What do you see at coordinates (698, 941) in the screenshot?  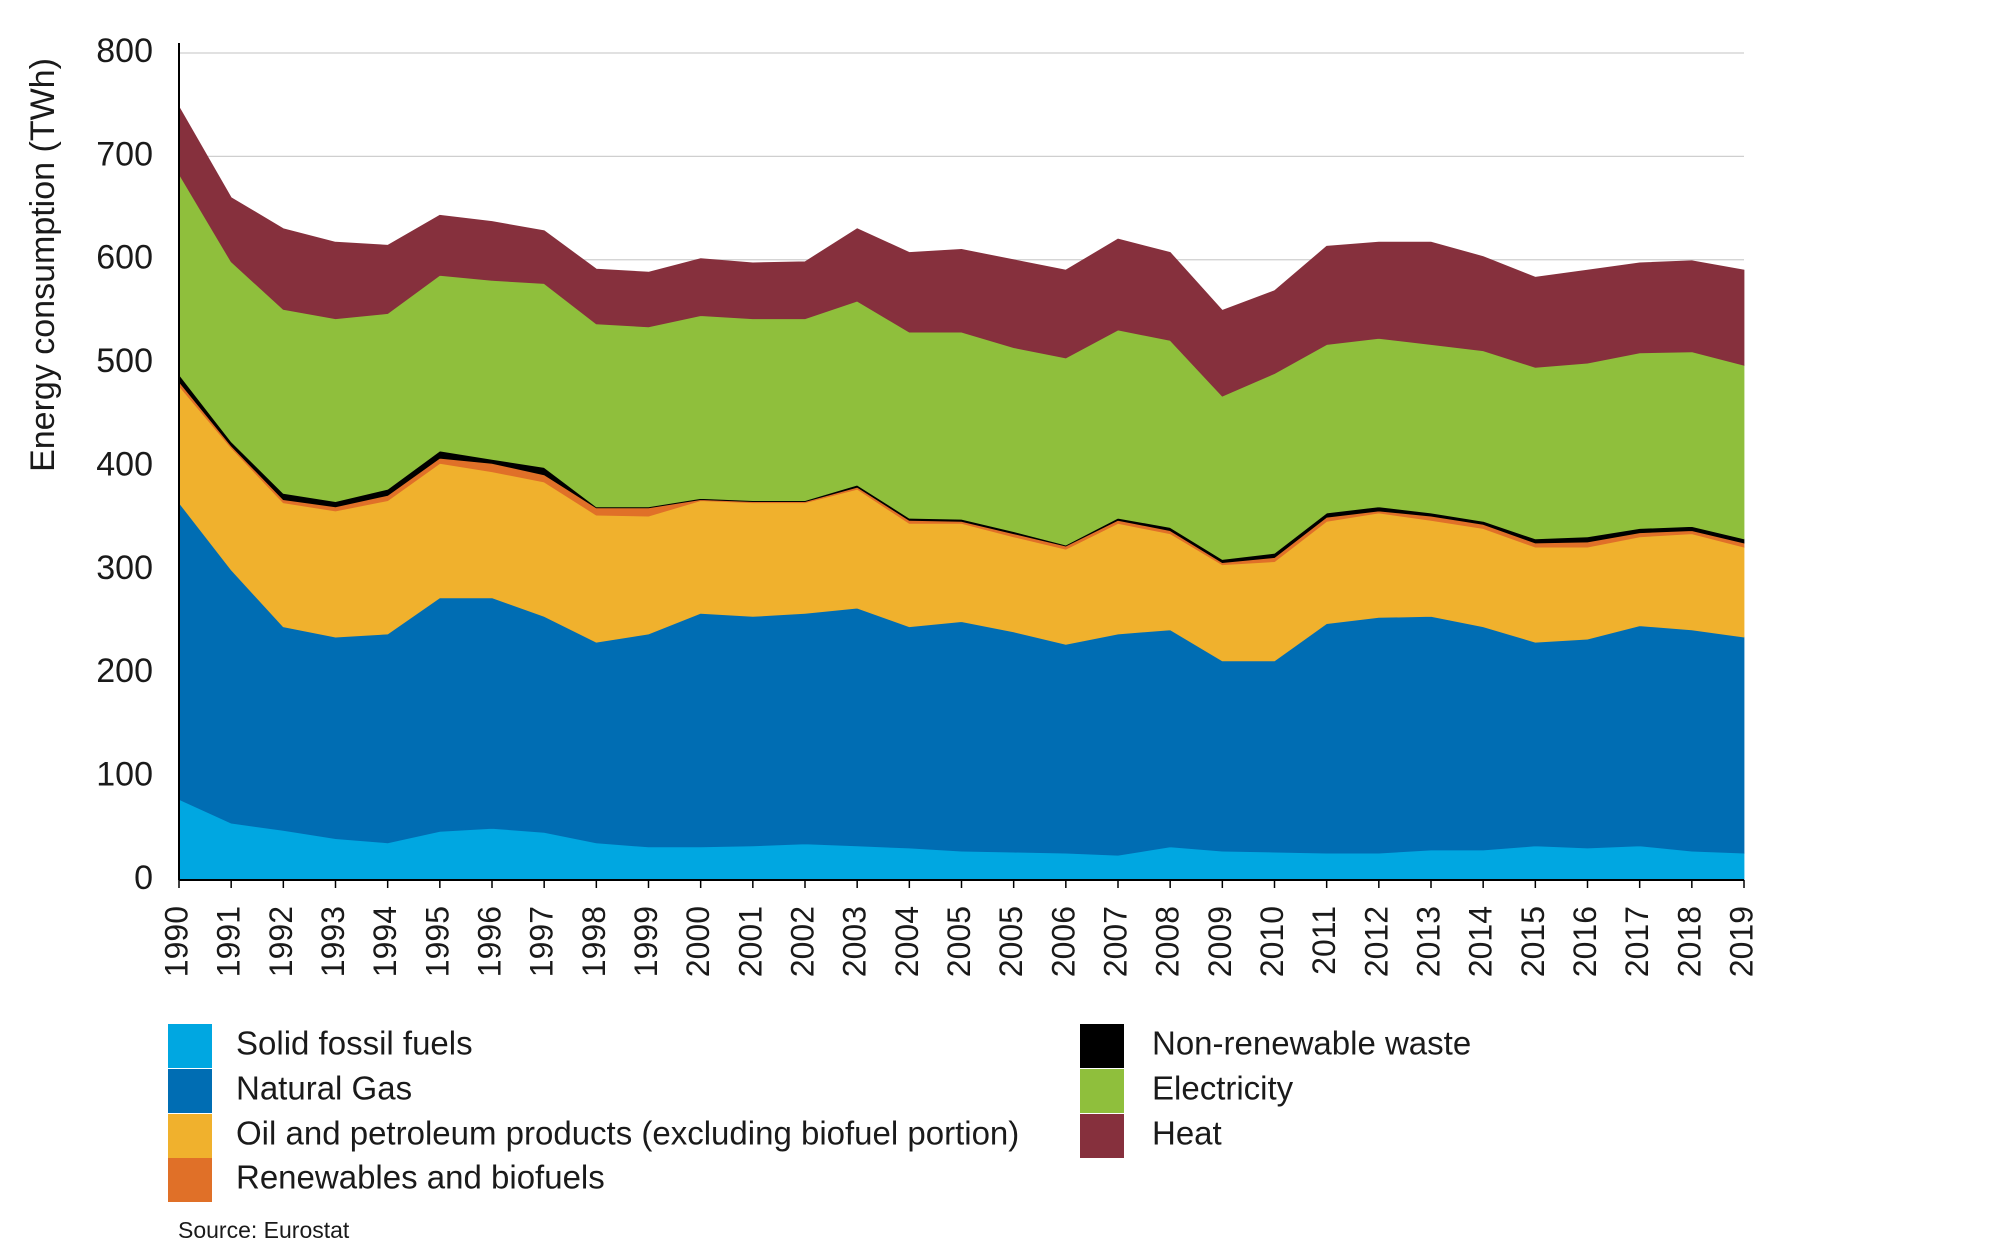 I see `x-tick-label: 2000` at bounding box center [698, 941].